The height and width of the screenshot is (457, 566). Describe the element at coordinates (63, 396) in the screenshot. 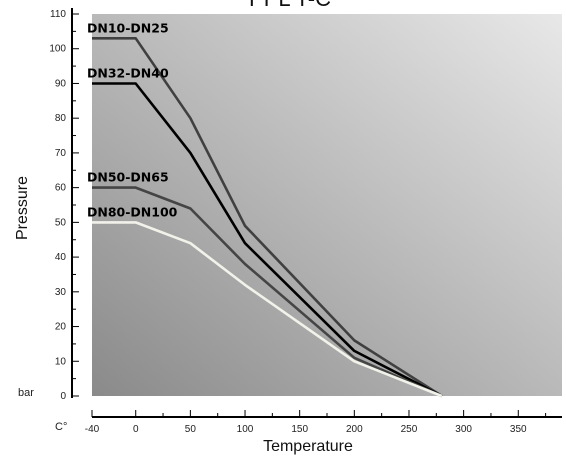

I see `y-tick-label: 0` at that location.